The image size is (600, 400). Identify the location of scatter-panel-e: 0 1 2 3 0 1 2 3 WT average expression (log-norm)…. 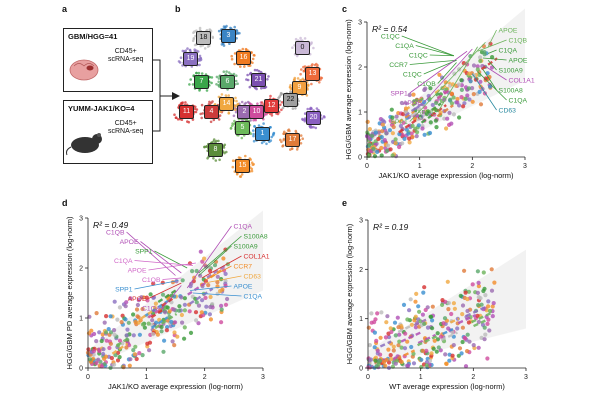
(436, 305).